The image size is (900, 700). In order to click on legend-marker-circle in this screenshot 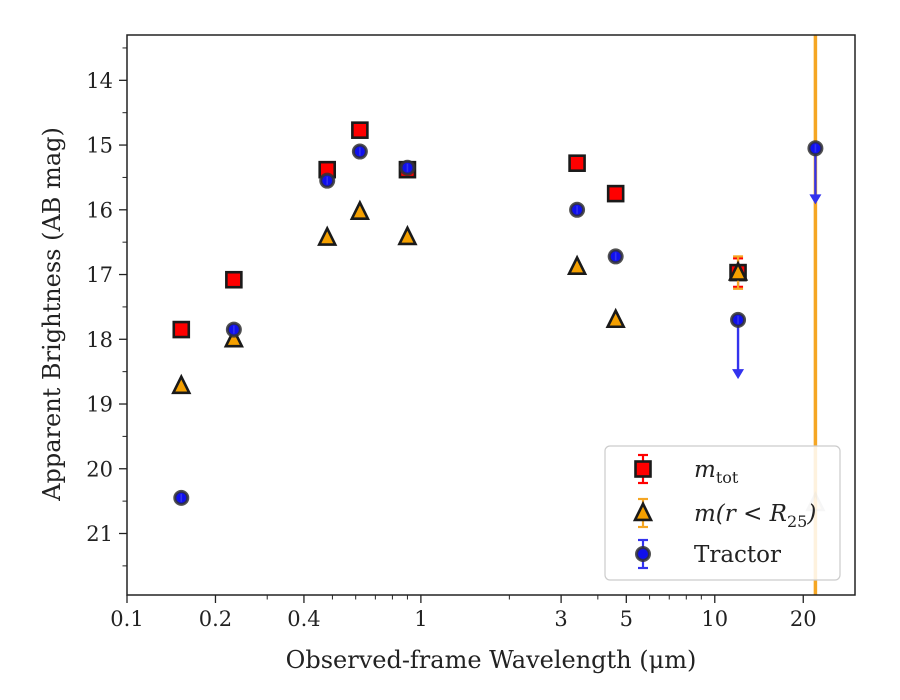, I will do `click(643, 554)`.